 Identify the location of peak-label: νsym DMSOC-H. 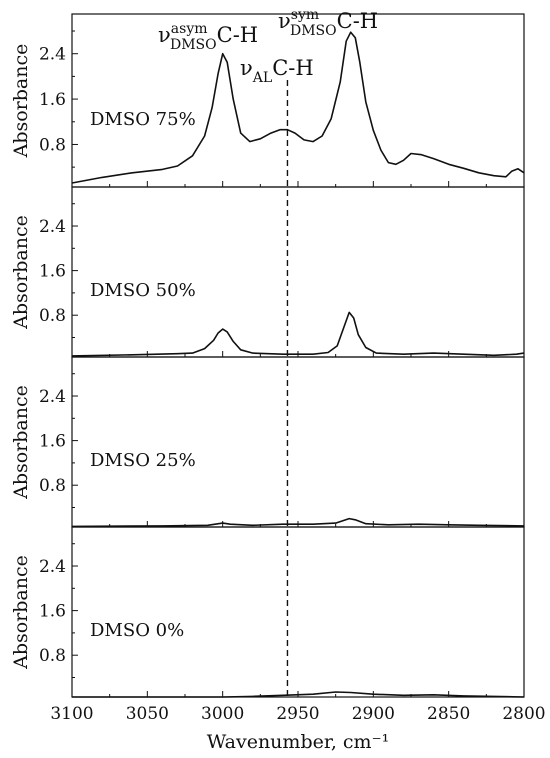
(328, 23).